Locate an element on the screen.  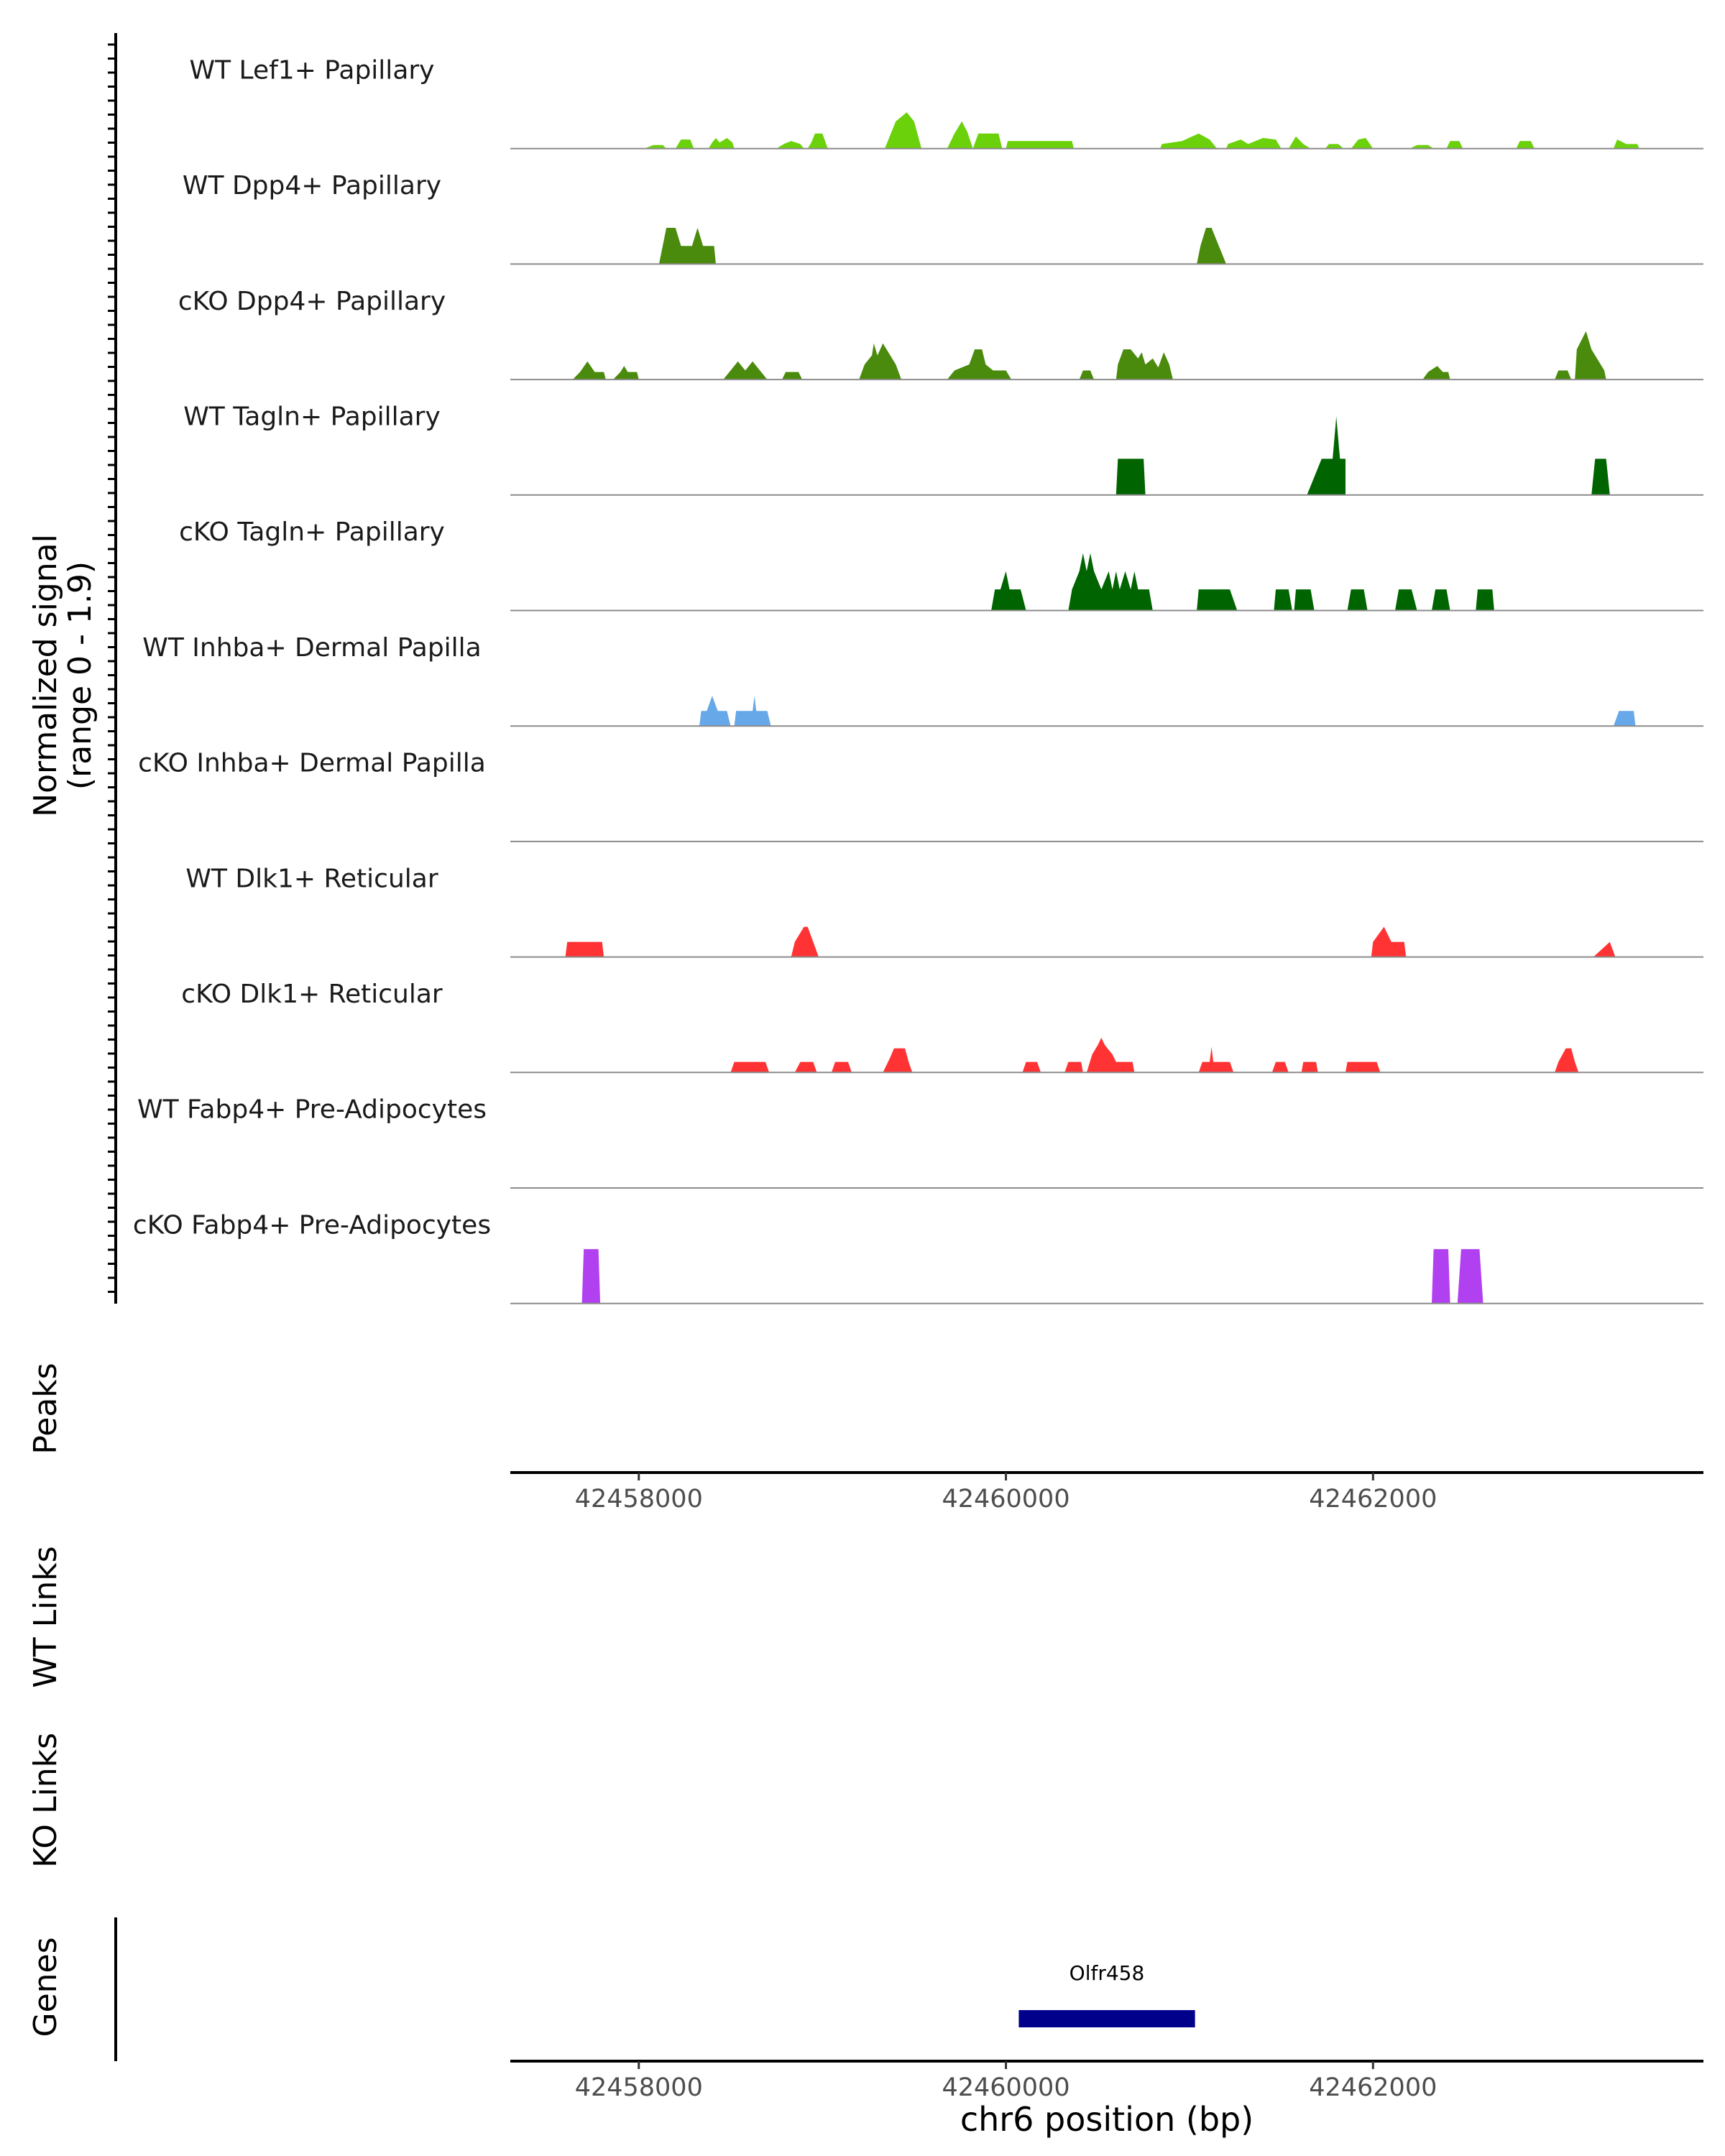
signal-y-ticks is located at coordinates (112, 668).